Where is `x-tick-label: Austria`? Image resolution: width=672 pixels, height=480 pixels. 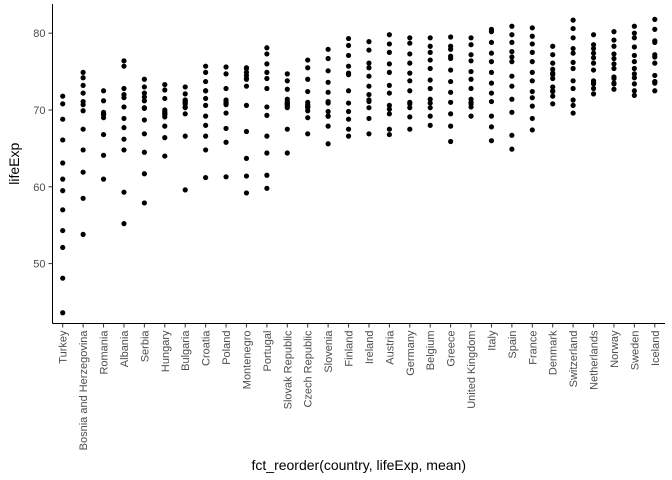
x-tick-label: Austria is located at coordinates (390, 347).